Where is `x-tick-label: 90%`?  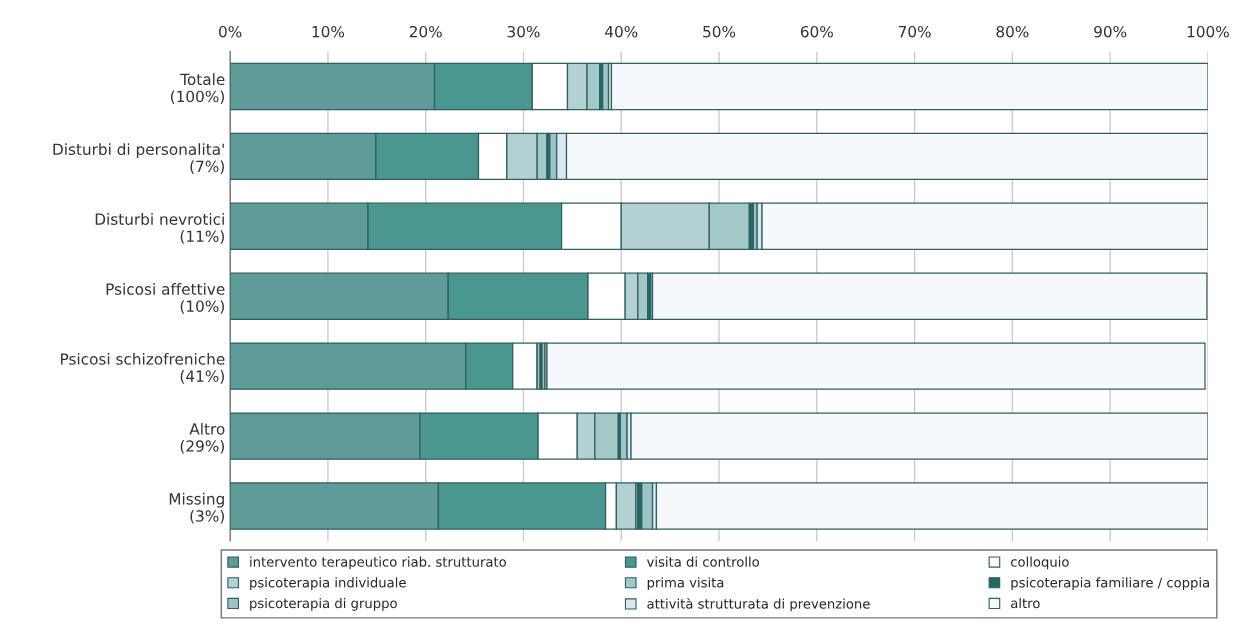 x-tick-label: 90% is located at coordinates (1110, 31).